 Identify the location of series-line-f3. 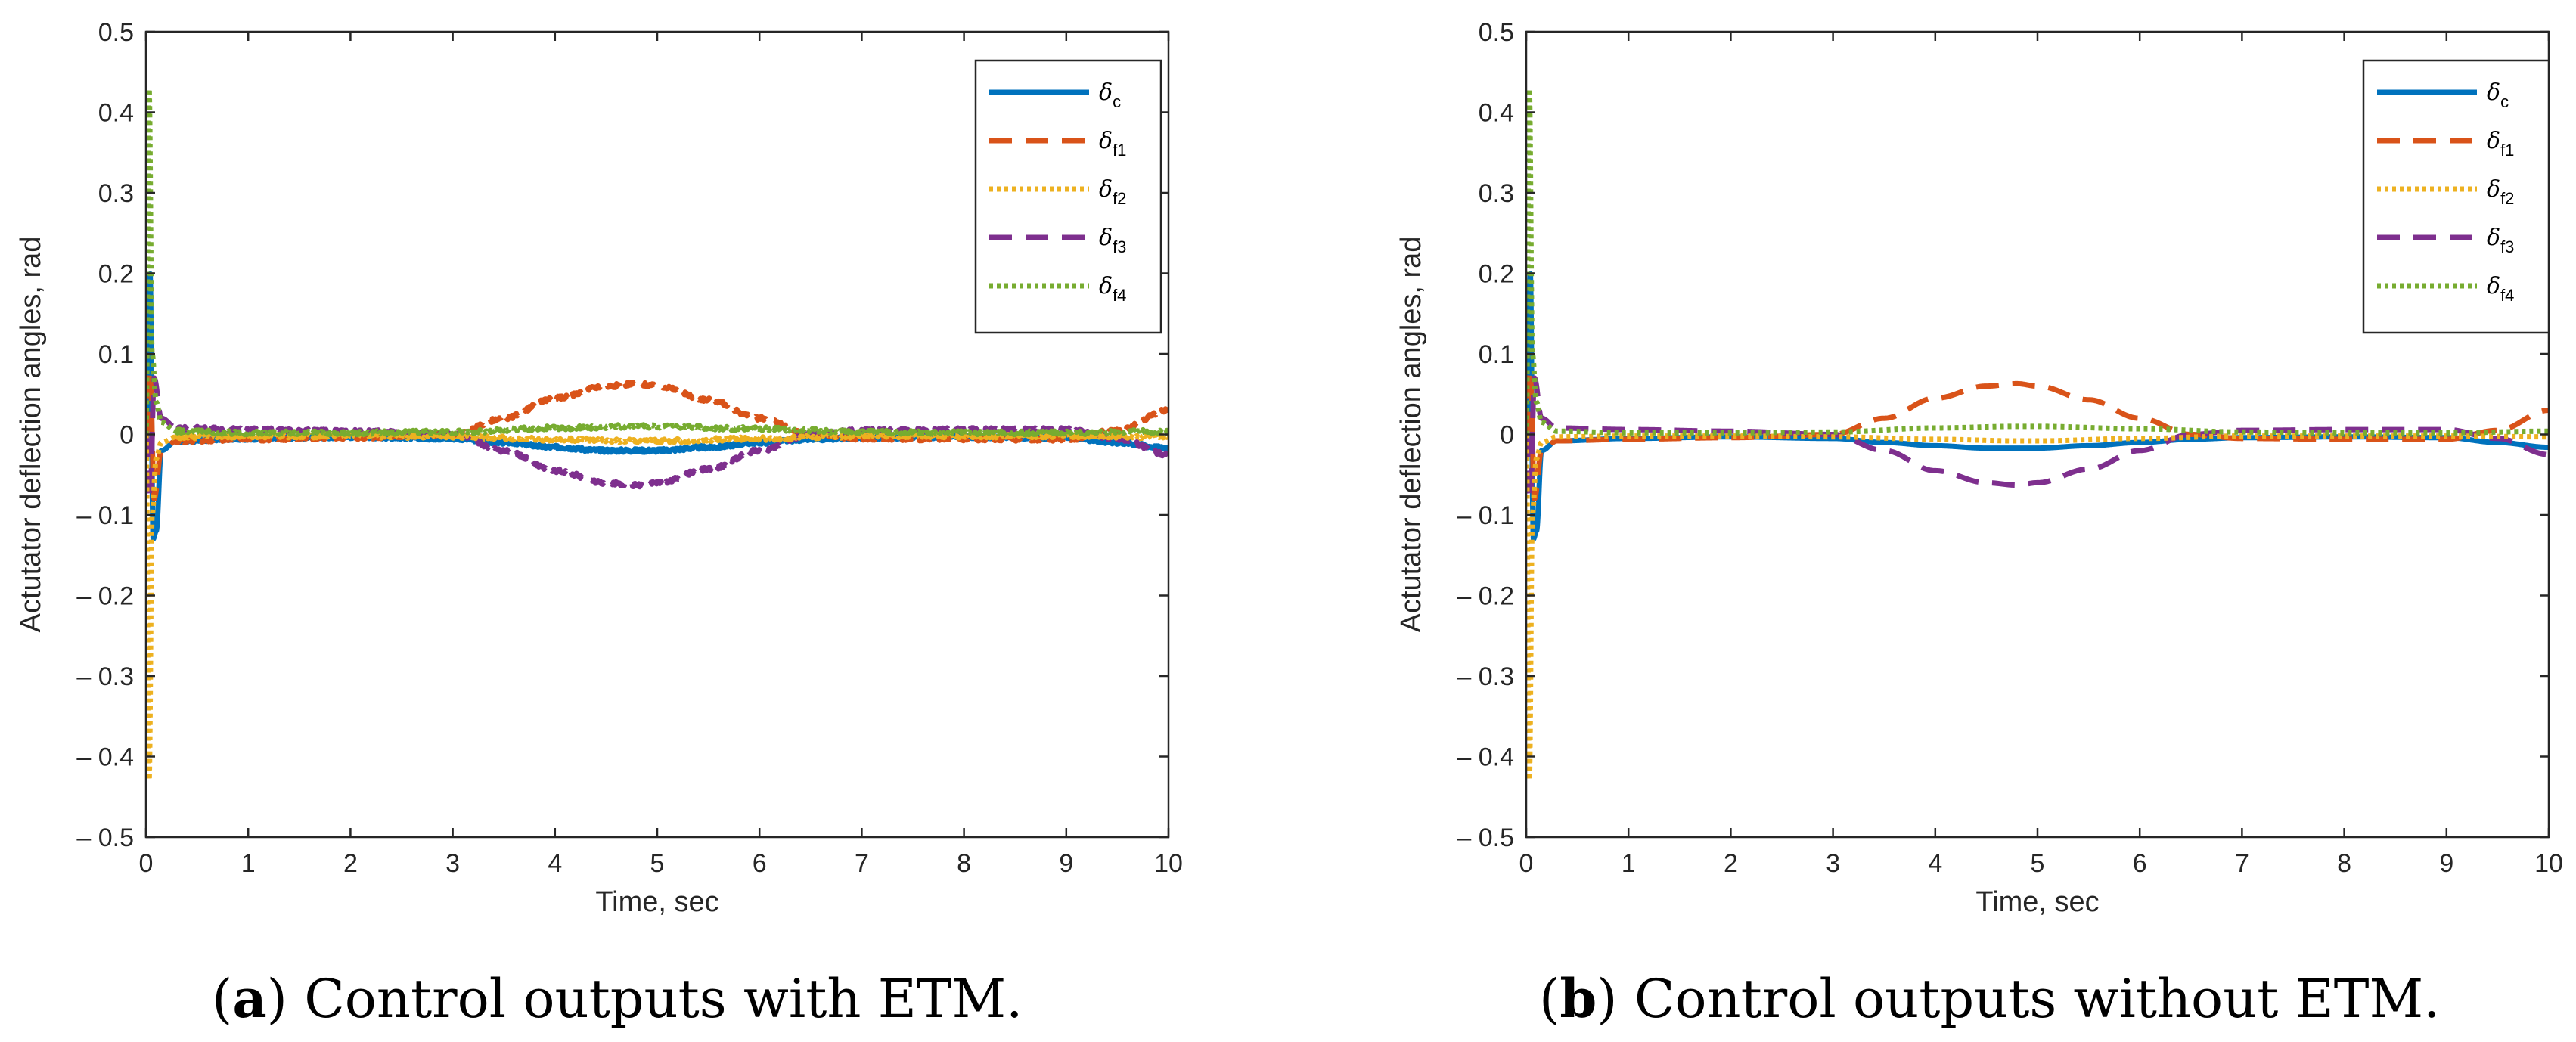
(2037, 439).